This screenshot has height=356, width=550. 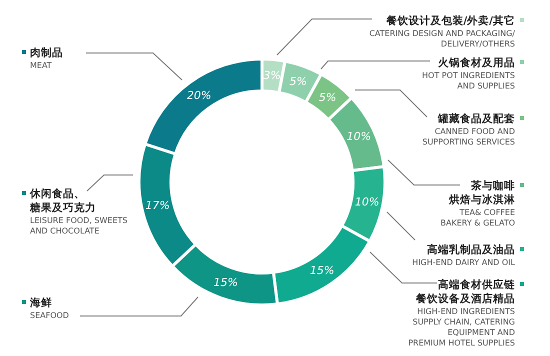 What do you see at coordinates (478, 203) in the screenshot?
I see `legend-label: 茶与咖啡烘焙与冰淇淋 TEA& COFFEE BAKERY & GELATO` at bounding box center [478, 203].